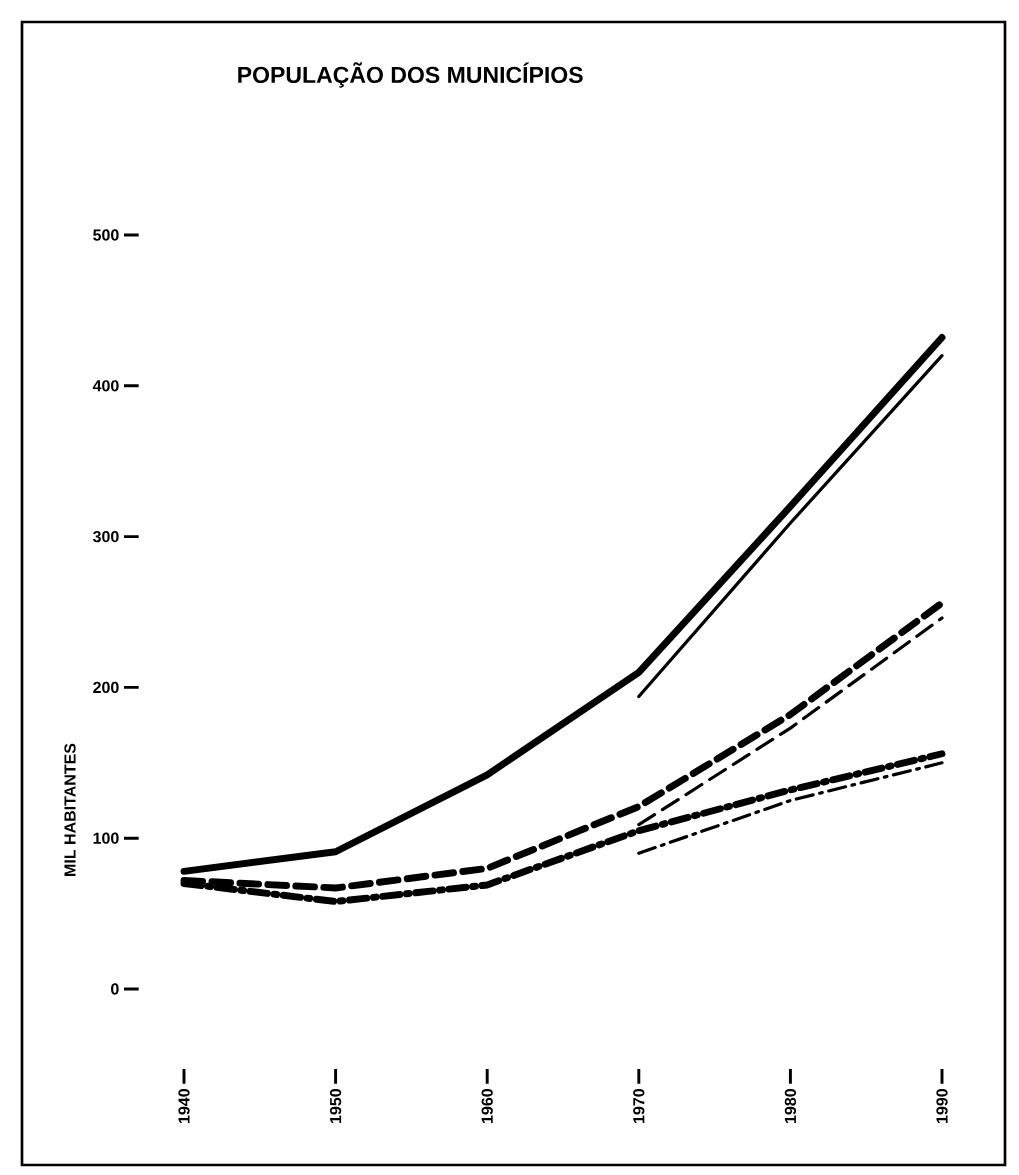 The image size is (1019, 1175). I want to click on y-tick-label: 0, so click(115, 989).